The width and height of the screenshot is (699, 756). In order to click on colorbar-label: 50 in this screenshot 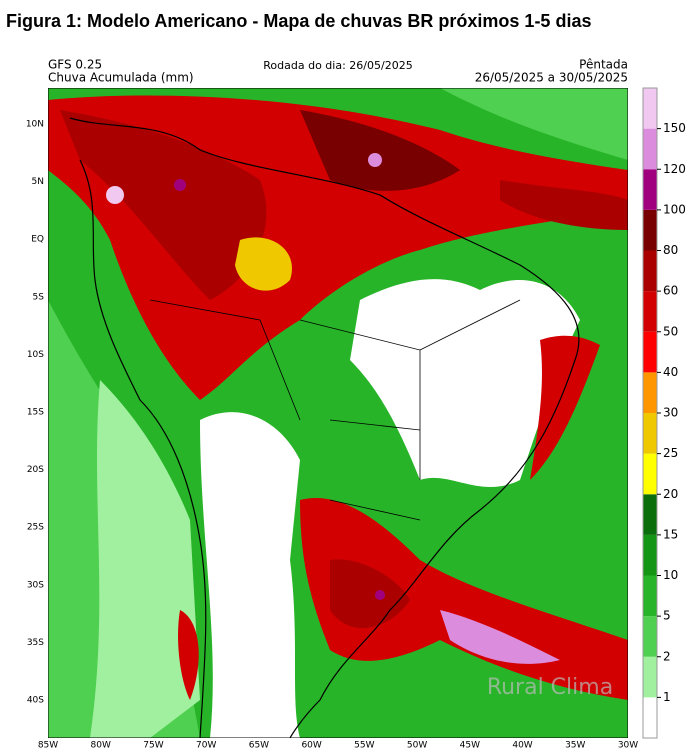, I will do `click(670, 331)`.